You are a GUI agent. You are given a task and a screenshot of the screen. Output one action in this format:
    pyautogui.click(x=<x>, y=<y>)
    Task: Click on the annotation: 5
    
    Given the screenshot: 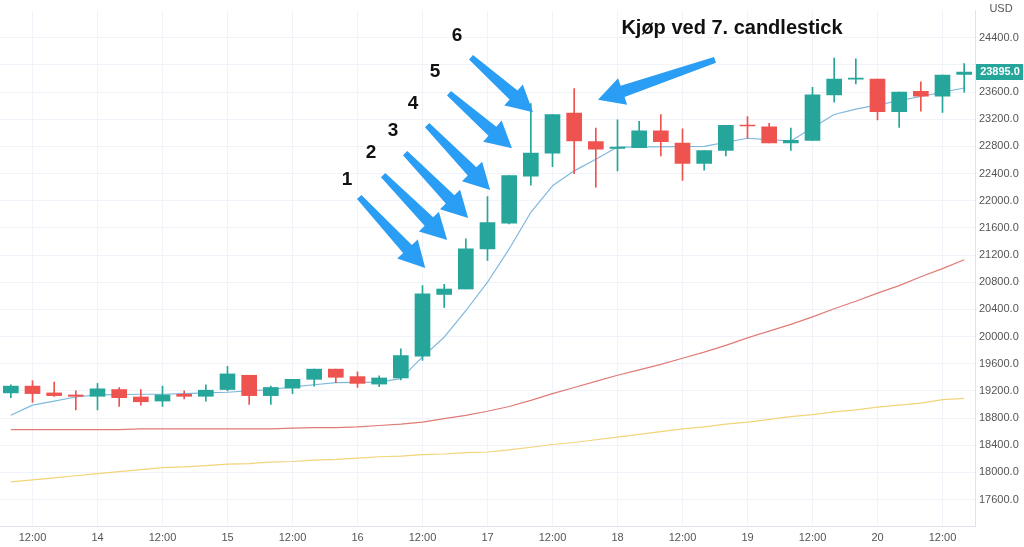 What is the action you would take?
    pyautogui.click(x=435, y=71)
    